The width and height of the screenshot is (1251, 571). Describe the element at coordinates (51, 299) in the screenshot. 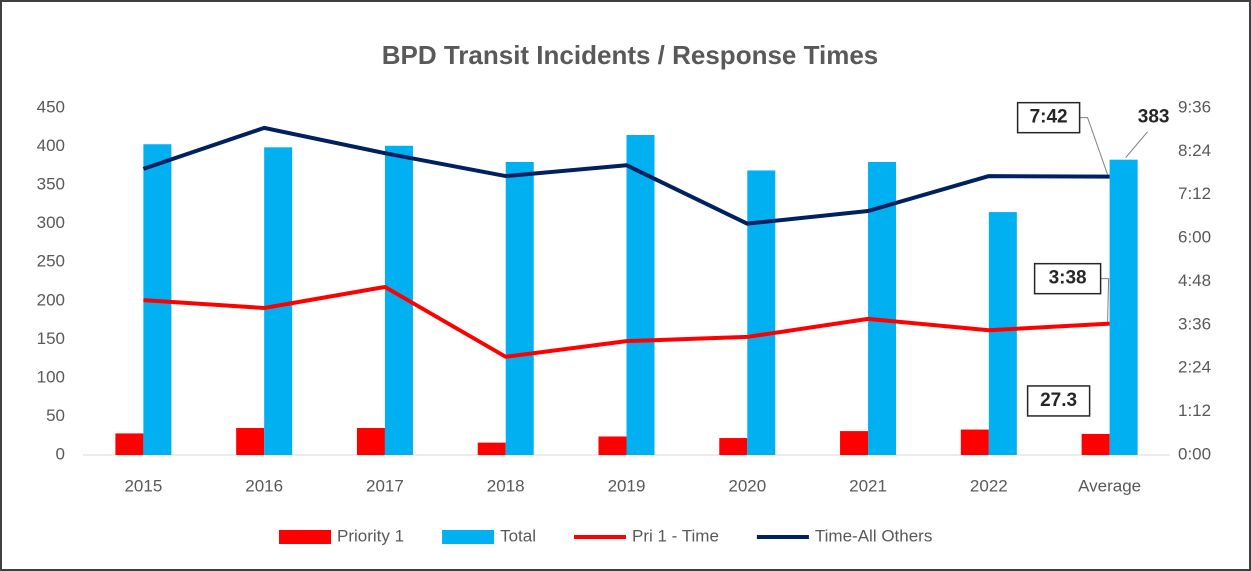

I see `y-tick-label: 200` at that location.